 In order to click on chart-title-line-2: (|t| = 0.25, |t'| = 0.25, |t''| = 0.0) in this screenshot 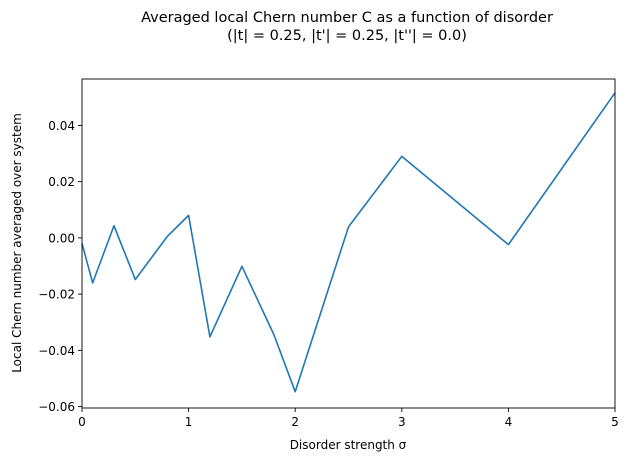, I will do `click(347, 36)`.